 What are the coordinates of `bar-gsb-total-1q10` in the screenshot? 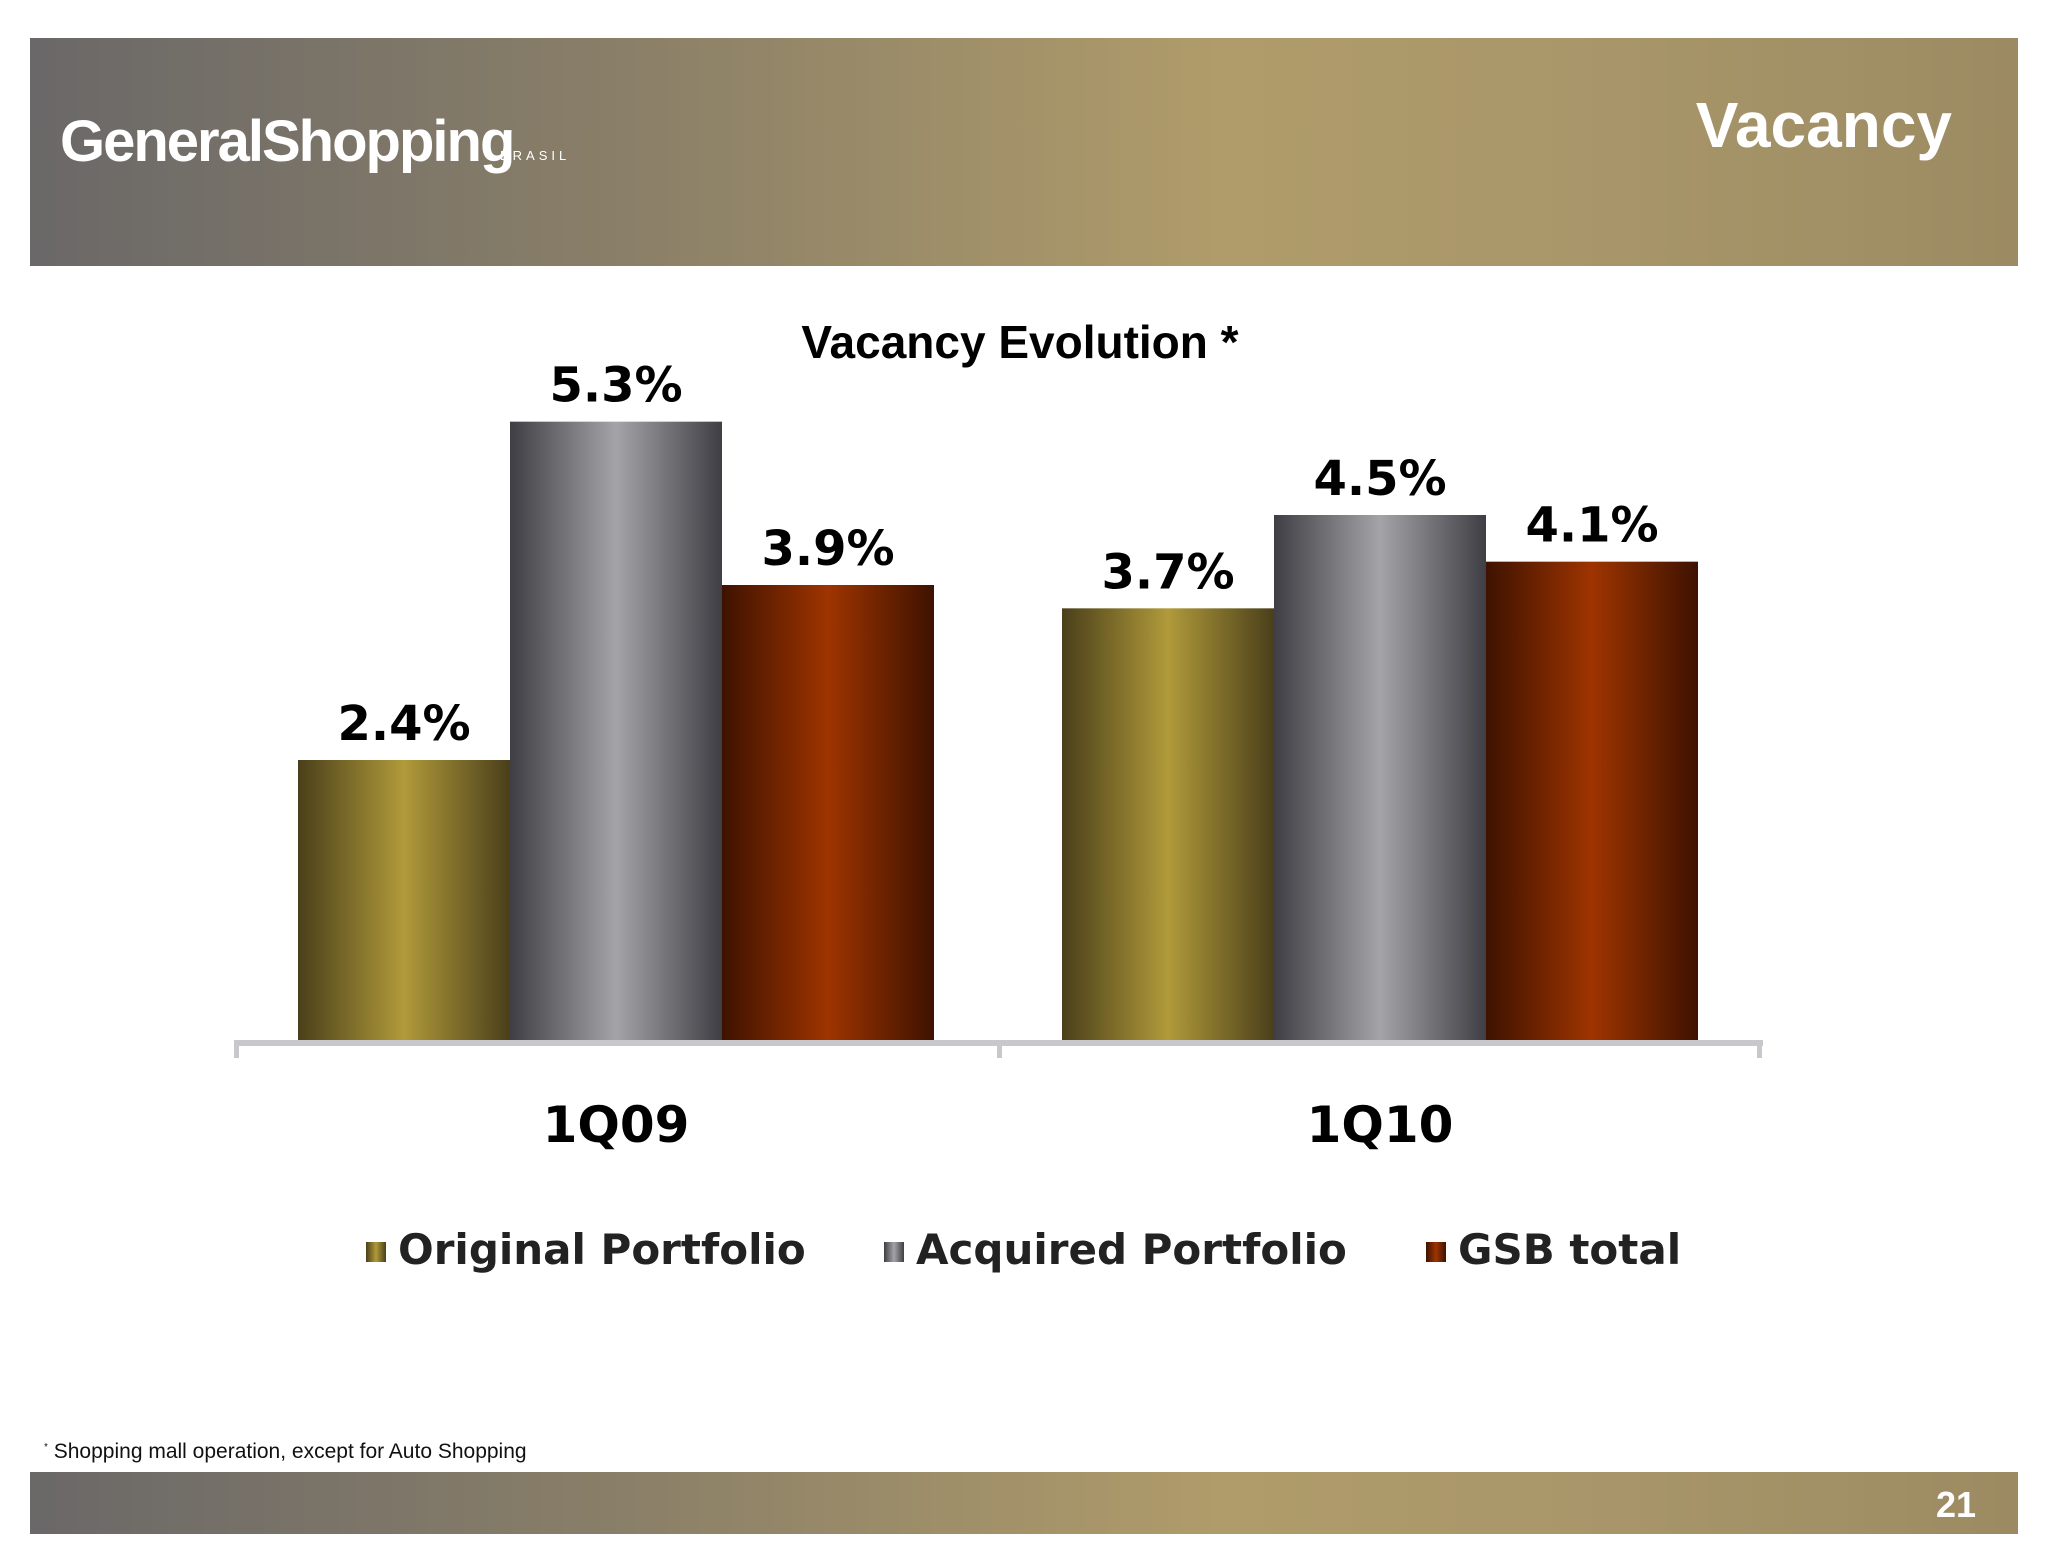 It's located at (1592, 800).